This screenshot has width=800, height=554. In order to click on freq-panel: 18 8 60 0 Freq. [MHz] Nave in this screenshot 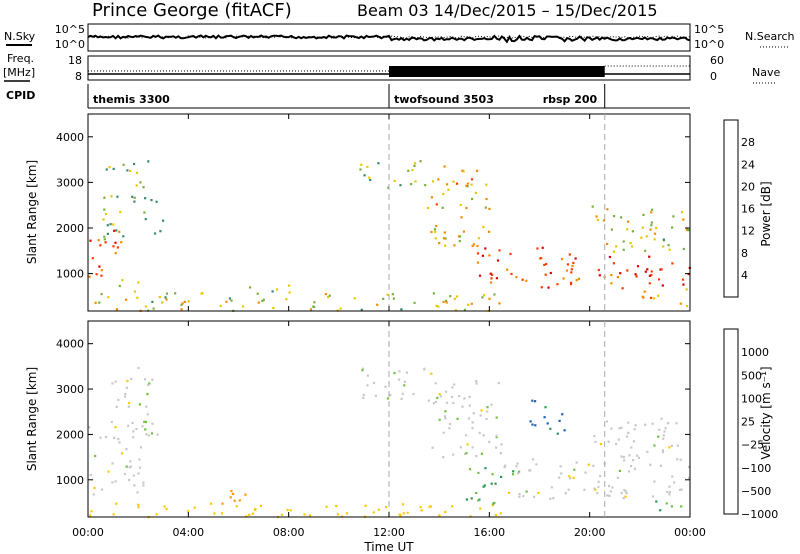, I will do `click(391, 68)`.